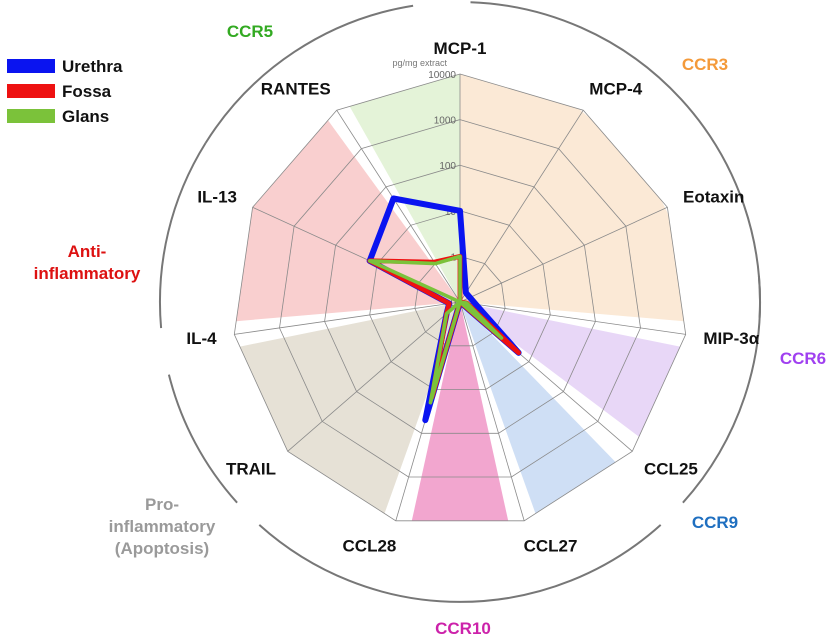  I want to click on legend-label-glans: Glans, so click(85, 116).